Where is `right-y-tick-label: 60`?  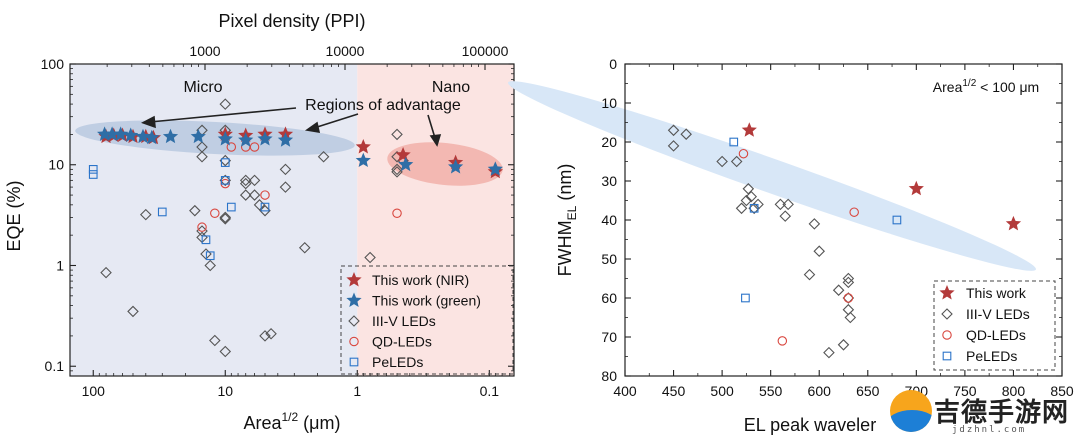
right-y-tick-label: 60 is located at coordinates (609, 298).